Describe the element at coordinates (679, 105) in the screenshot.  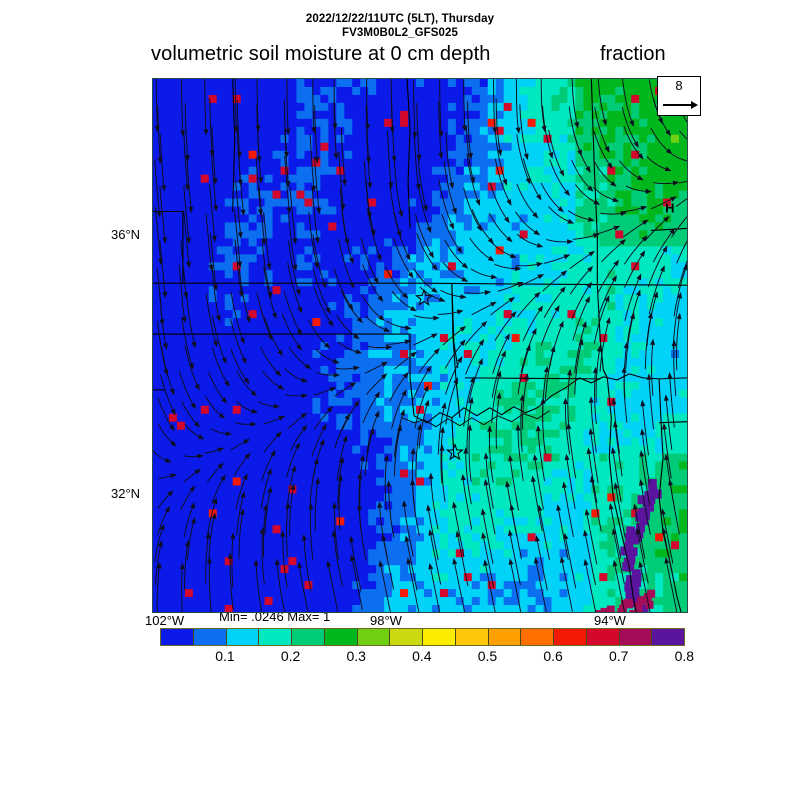
I see `arrow-right-icon` at that location.